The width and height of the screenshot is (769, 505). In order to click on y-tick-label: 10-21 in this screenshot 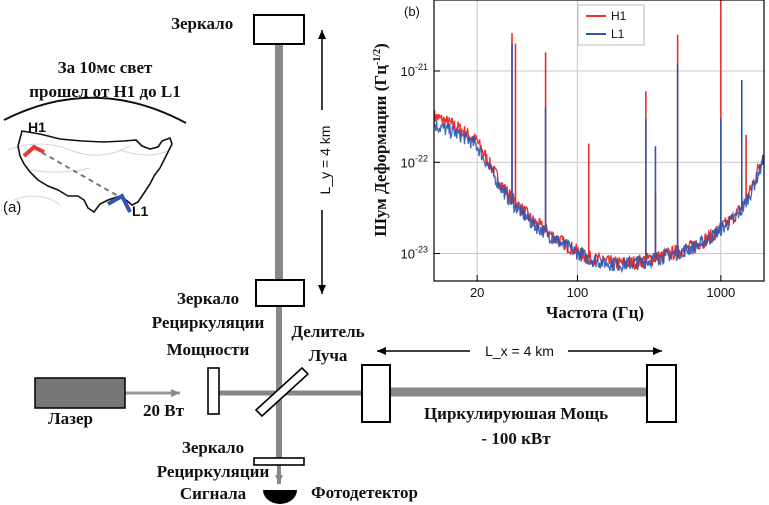, I will do `click(414, 70)`.